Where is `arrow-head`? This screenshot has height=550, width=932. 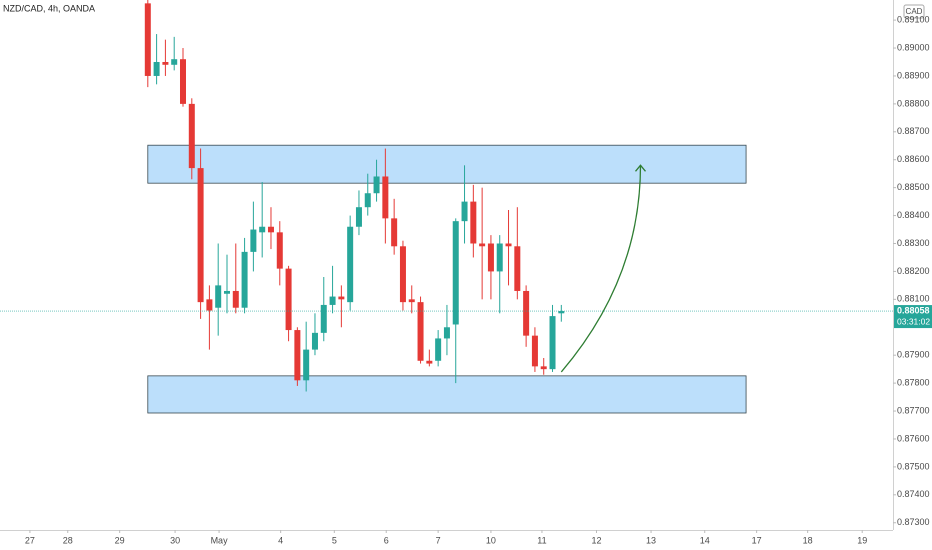
arrow-head is located at coordinates (640, 168).